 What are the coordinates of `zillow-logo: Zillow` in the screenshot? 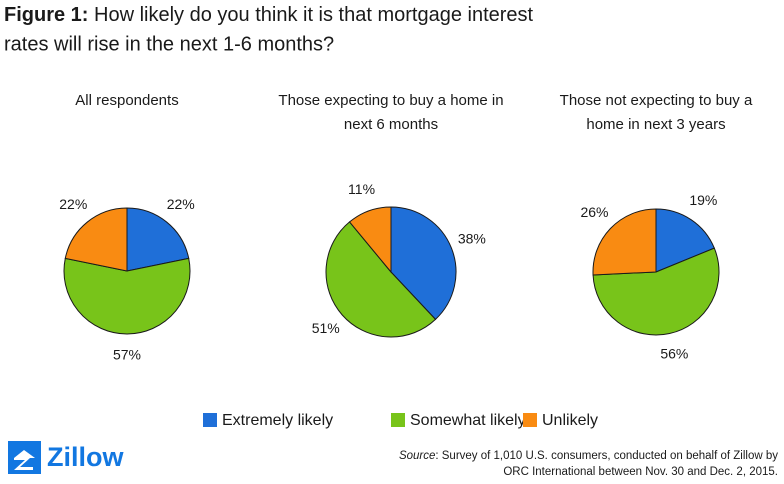 It's located at (66, 457).